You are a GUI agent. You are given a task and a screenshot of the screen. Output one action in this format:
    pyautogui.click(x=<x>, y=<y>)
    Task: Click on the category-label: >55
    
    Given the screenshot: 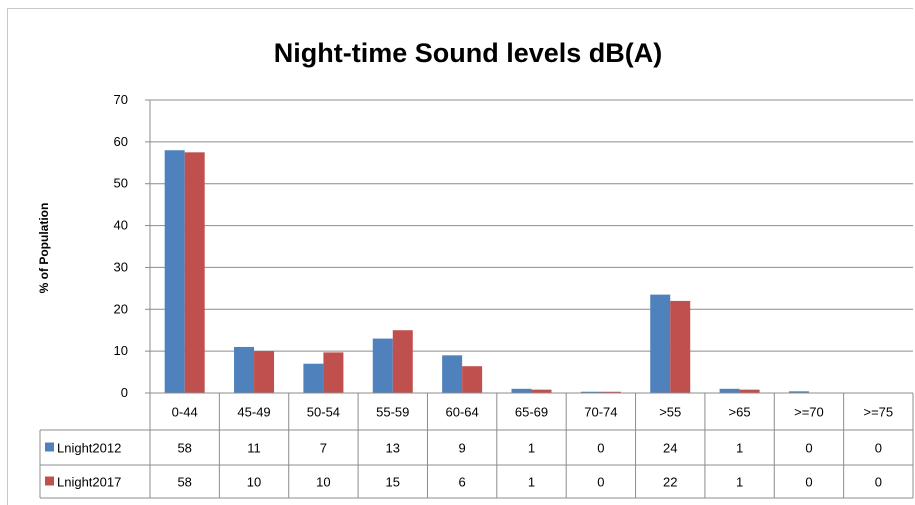 What is the action you would take?
    pyautogui.click(x=670, y=412)
    